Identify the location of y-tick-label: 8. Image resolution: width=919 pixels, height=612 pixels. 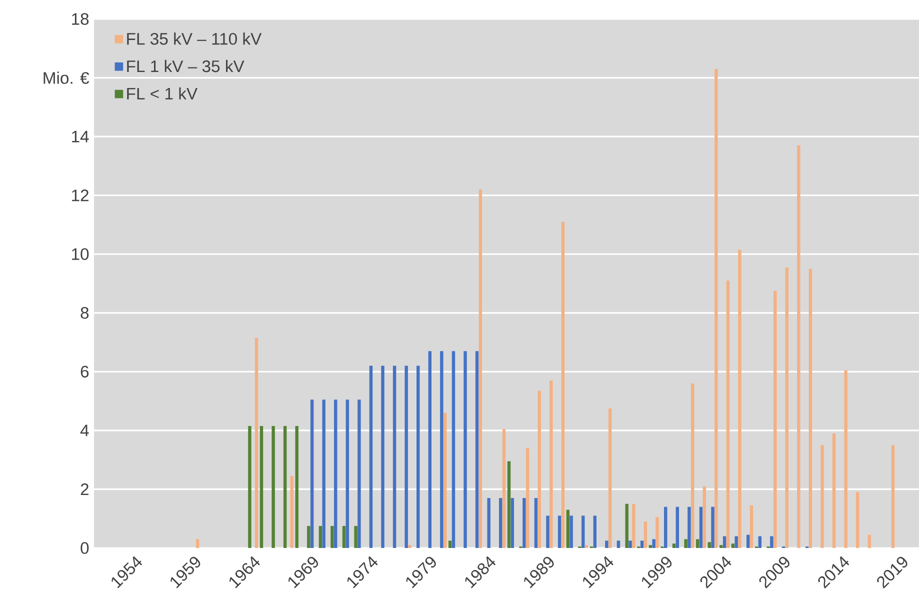
(84, 313).